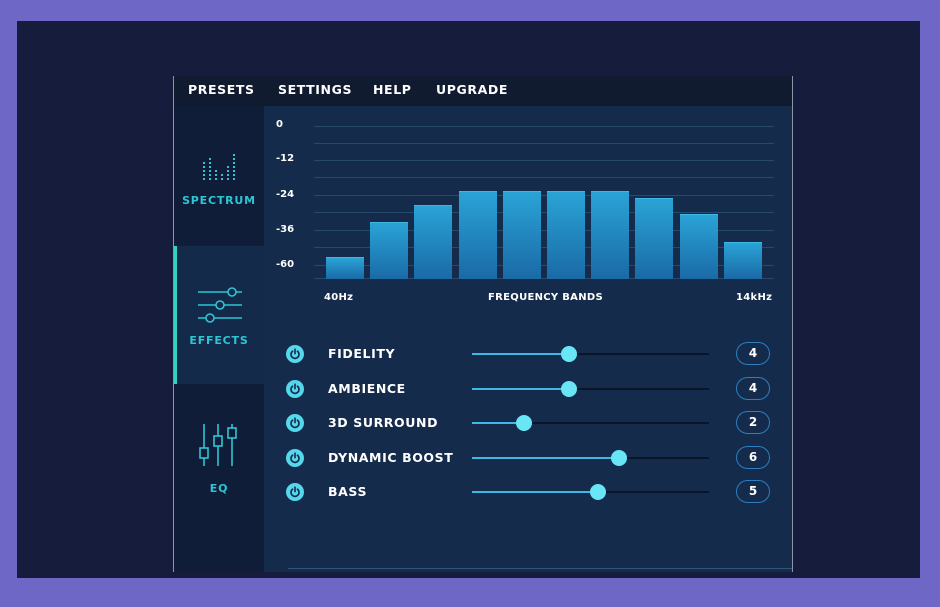 The image size is (940, 607). Describe the element at coordinates (753, 491) in the screenshot. I see `effect-value: 5` at that location.